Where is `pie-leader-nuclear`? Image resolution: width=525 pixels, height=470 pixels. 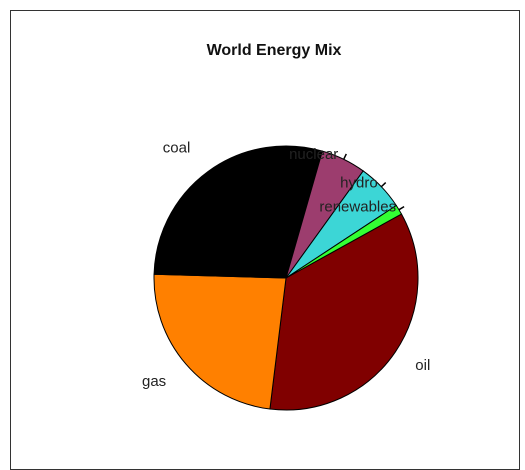 pie-leader-nuclear is located at coordinates (345, 156).